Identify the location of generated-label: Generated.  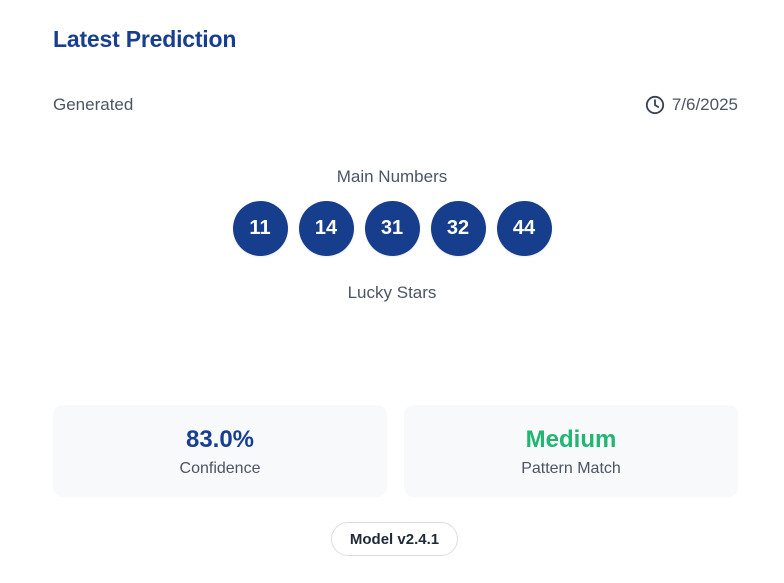
(93, 104).